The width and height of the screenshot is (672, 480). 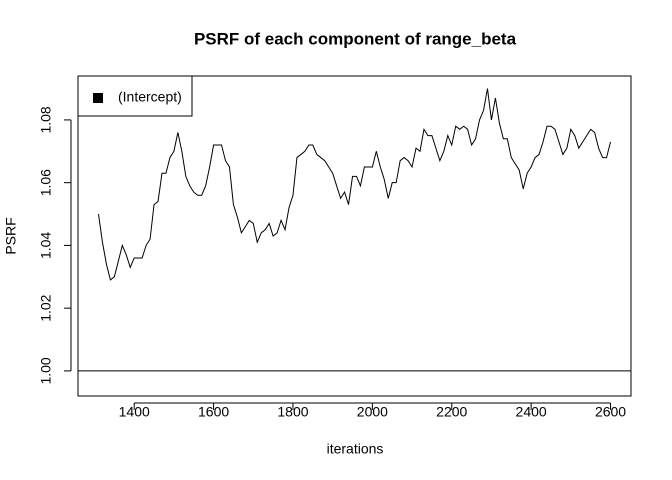 What do you see at coordinates (213, 412) in the screenshot?
I see `x-tick-label: 1600` at bounding box center [213, 412].